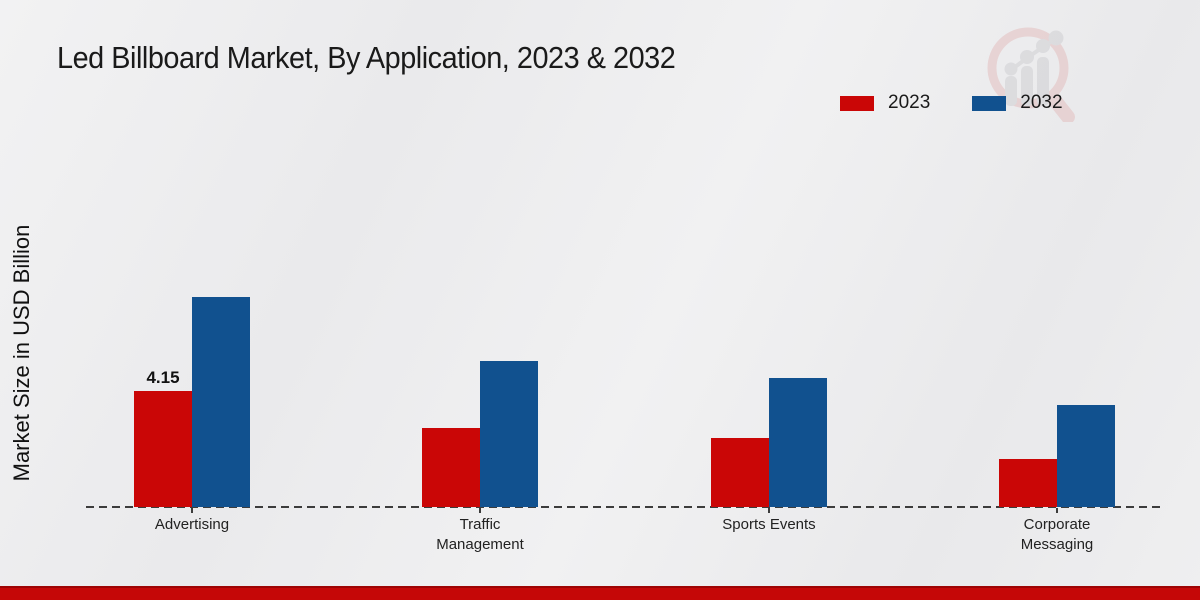  Describe the element at coordinates (600, 593) in the screenshot. I see `footer-accent-bar` at that location.